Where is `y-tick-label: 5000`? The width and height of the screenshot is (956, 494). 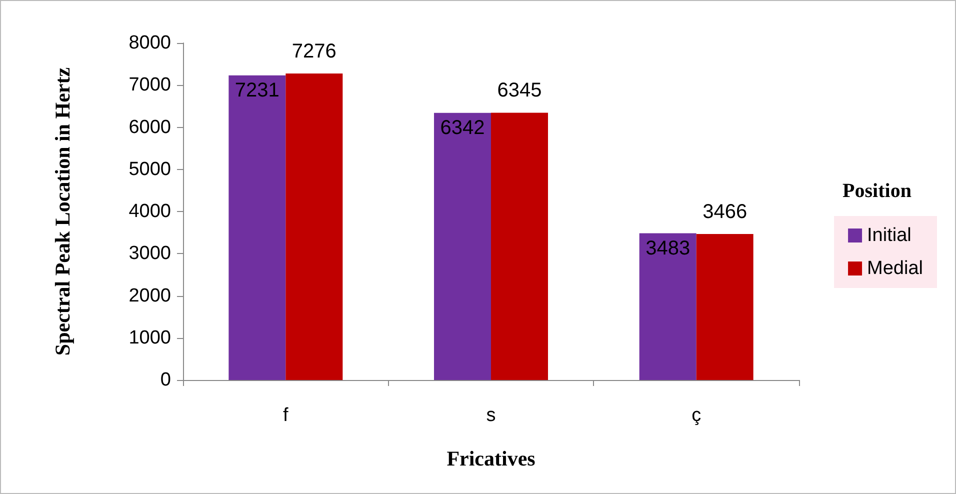 y-tick-label: 5000 is located at coordinates (149, 169).